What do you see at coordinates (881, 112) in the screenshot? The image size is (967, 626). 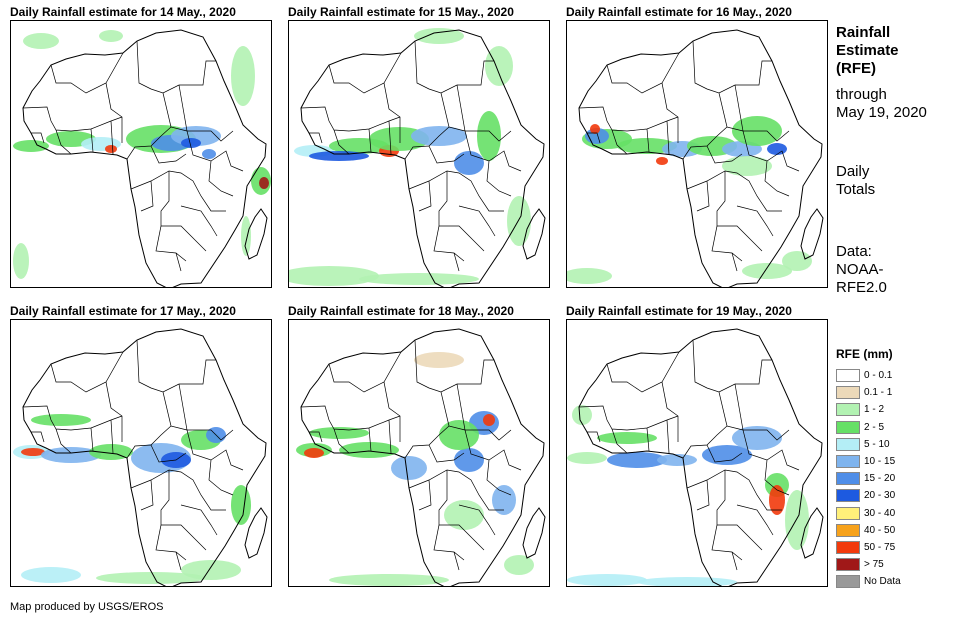 I see `end-date: May 19, 2020` at bounding box center [881, 112].